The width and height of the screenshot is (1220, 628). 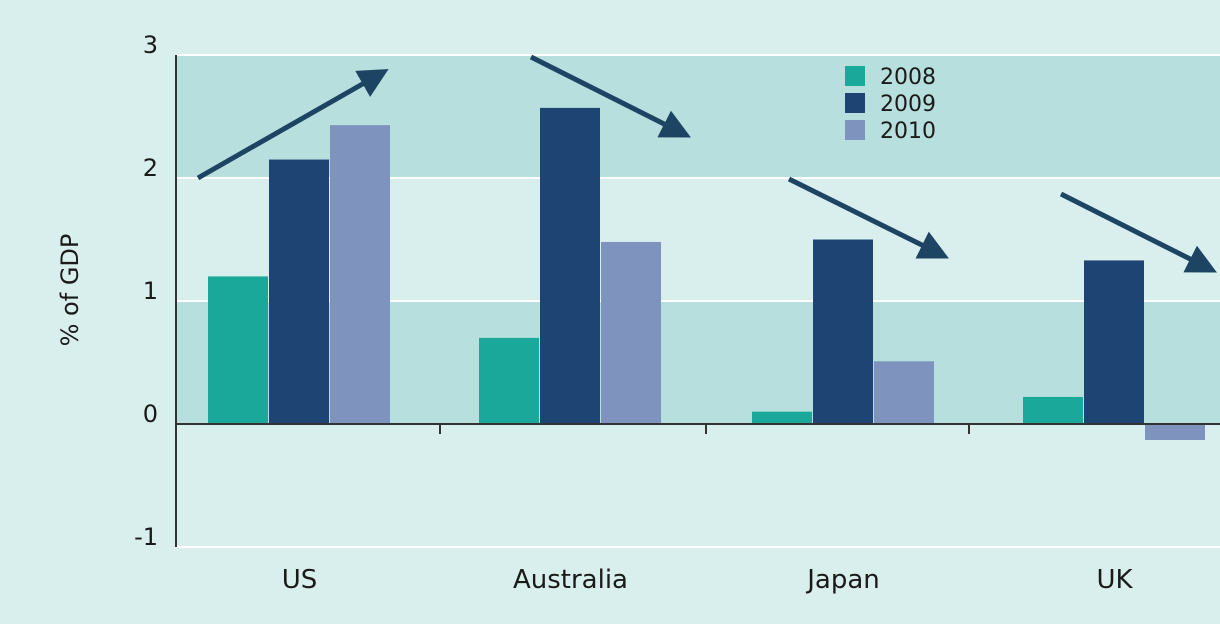 What do you see at coordinates (1114, 580) in the screenshot?
I see `x-tick-label: UK` at bounding box center [1114, 580].